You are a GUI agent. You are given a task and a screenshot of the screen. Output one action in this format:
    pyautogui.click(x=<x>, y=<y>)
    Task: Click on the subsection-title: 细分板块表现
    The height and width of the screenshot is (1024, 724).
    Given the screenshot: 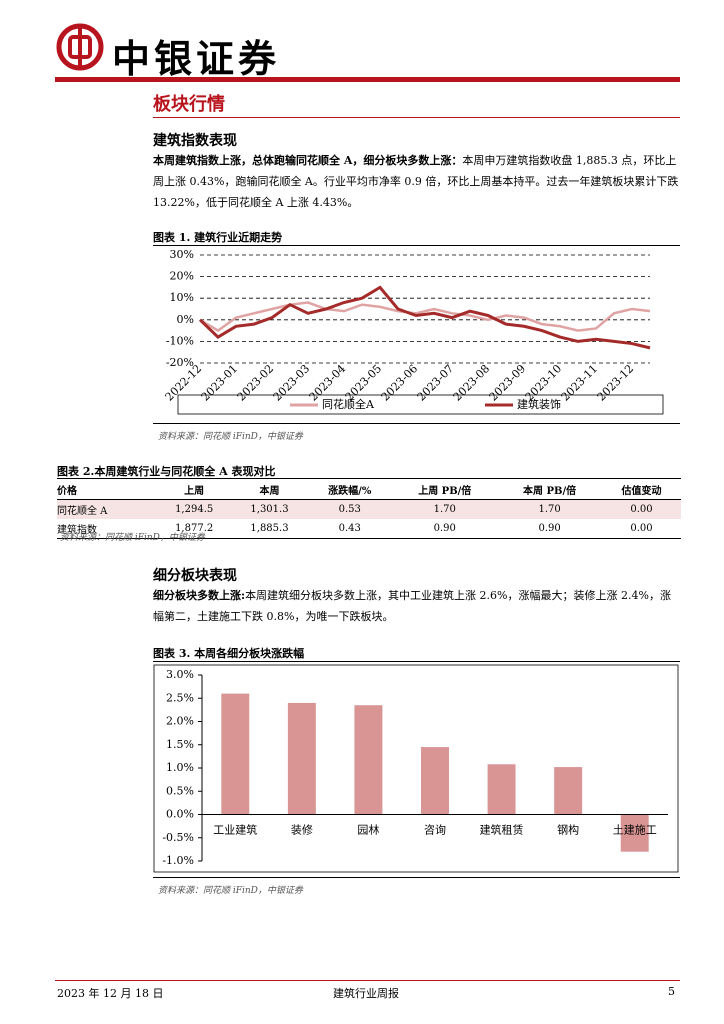 What is the action you would take?
    pyautogui.click(x=195, y=576)
    